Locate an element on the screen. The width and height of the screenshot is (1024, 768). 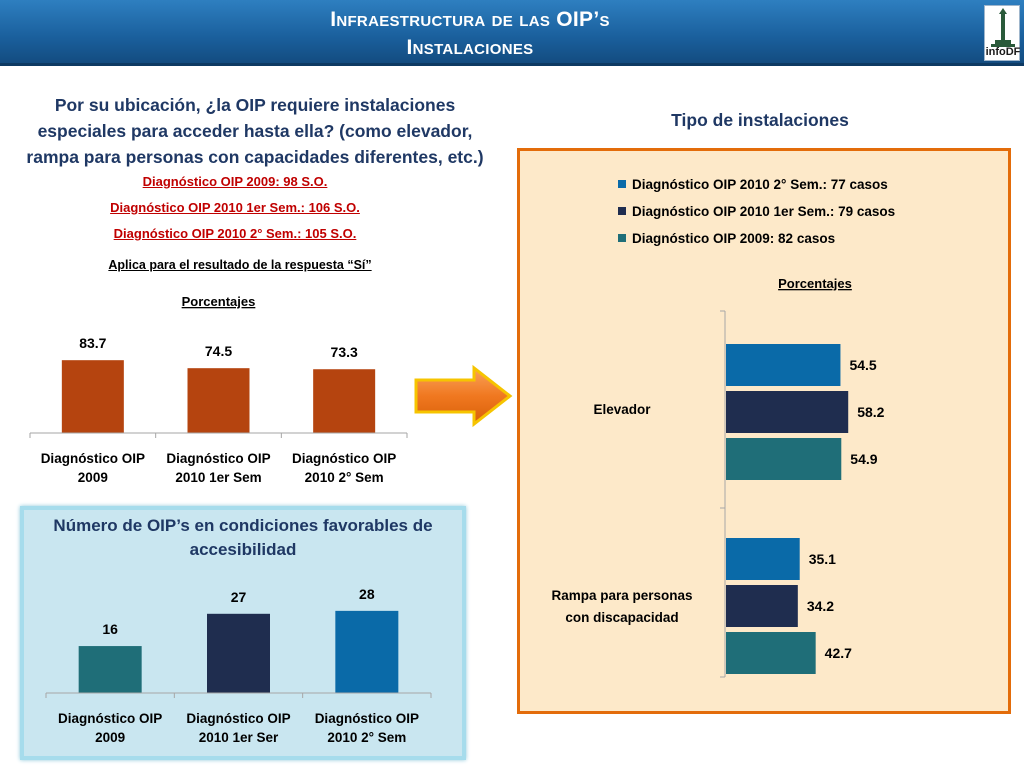
category-label: Elevador is located at coordinates (622, 409).